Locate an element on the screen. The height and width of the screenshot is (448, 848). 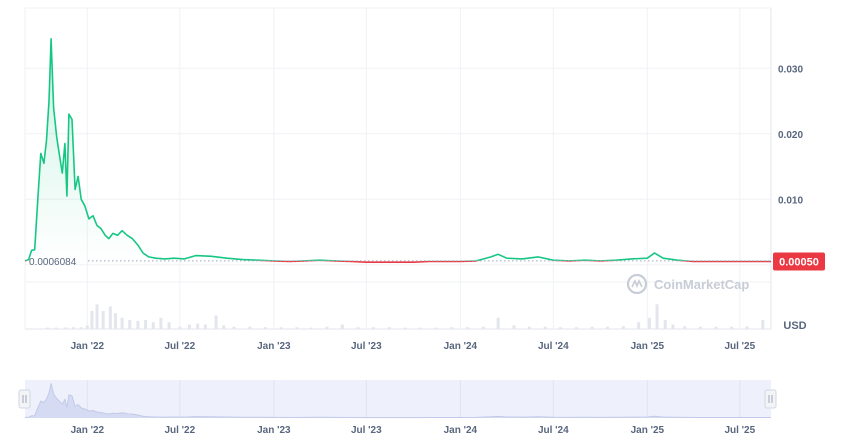
x-tick-label: Jul '25 is located at coordinates (739, 346).